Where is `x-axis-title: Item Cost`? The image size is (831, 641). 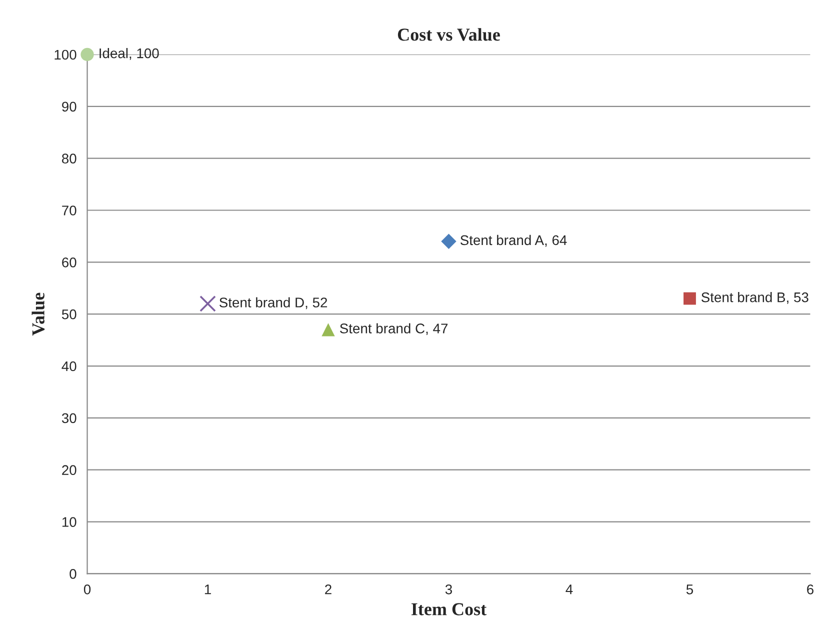
x-axis-title: Item Cost is located at coordinates (449, 609).